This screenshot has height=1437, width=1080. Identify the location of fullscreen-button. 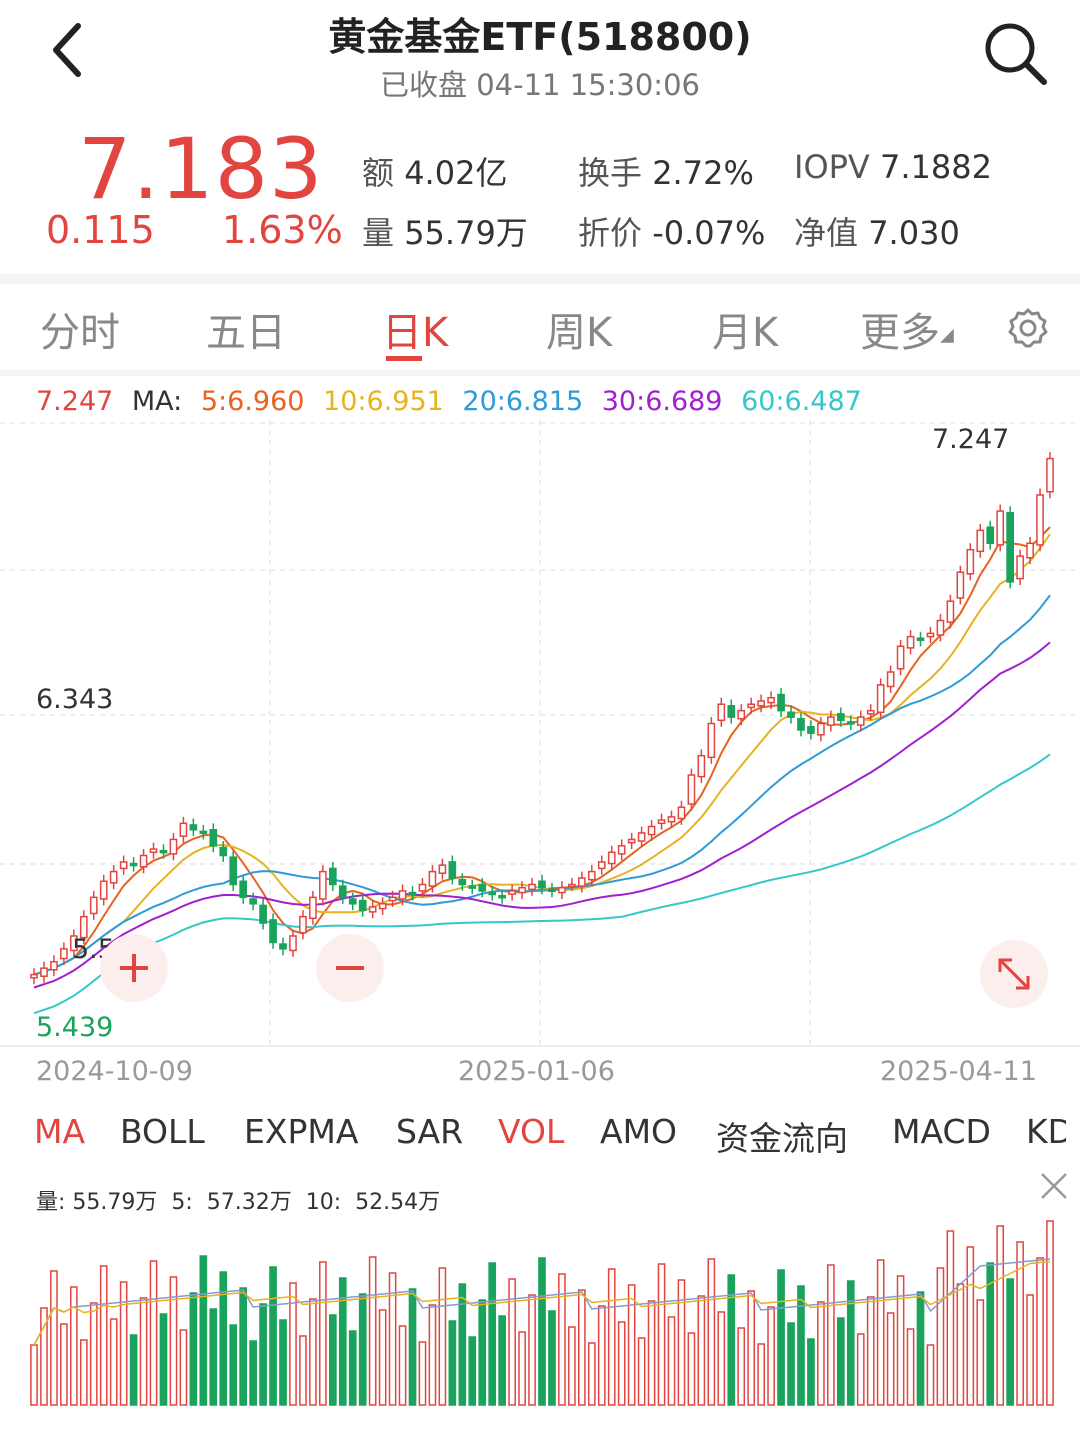
(1014, 974).